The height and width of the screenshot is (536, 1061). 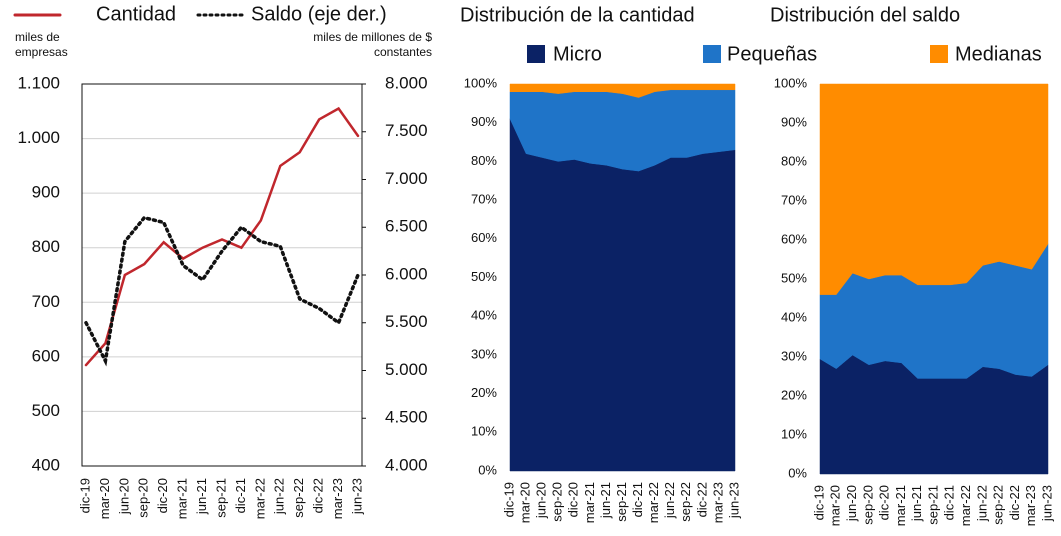 I want to click on y2-tick-label: 5.000, so click(x=406, y=369).